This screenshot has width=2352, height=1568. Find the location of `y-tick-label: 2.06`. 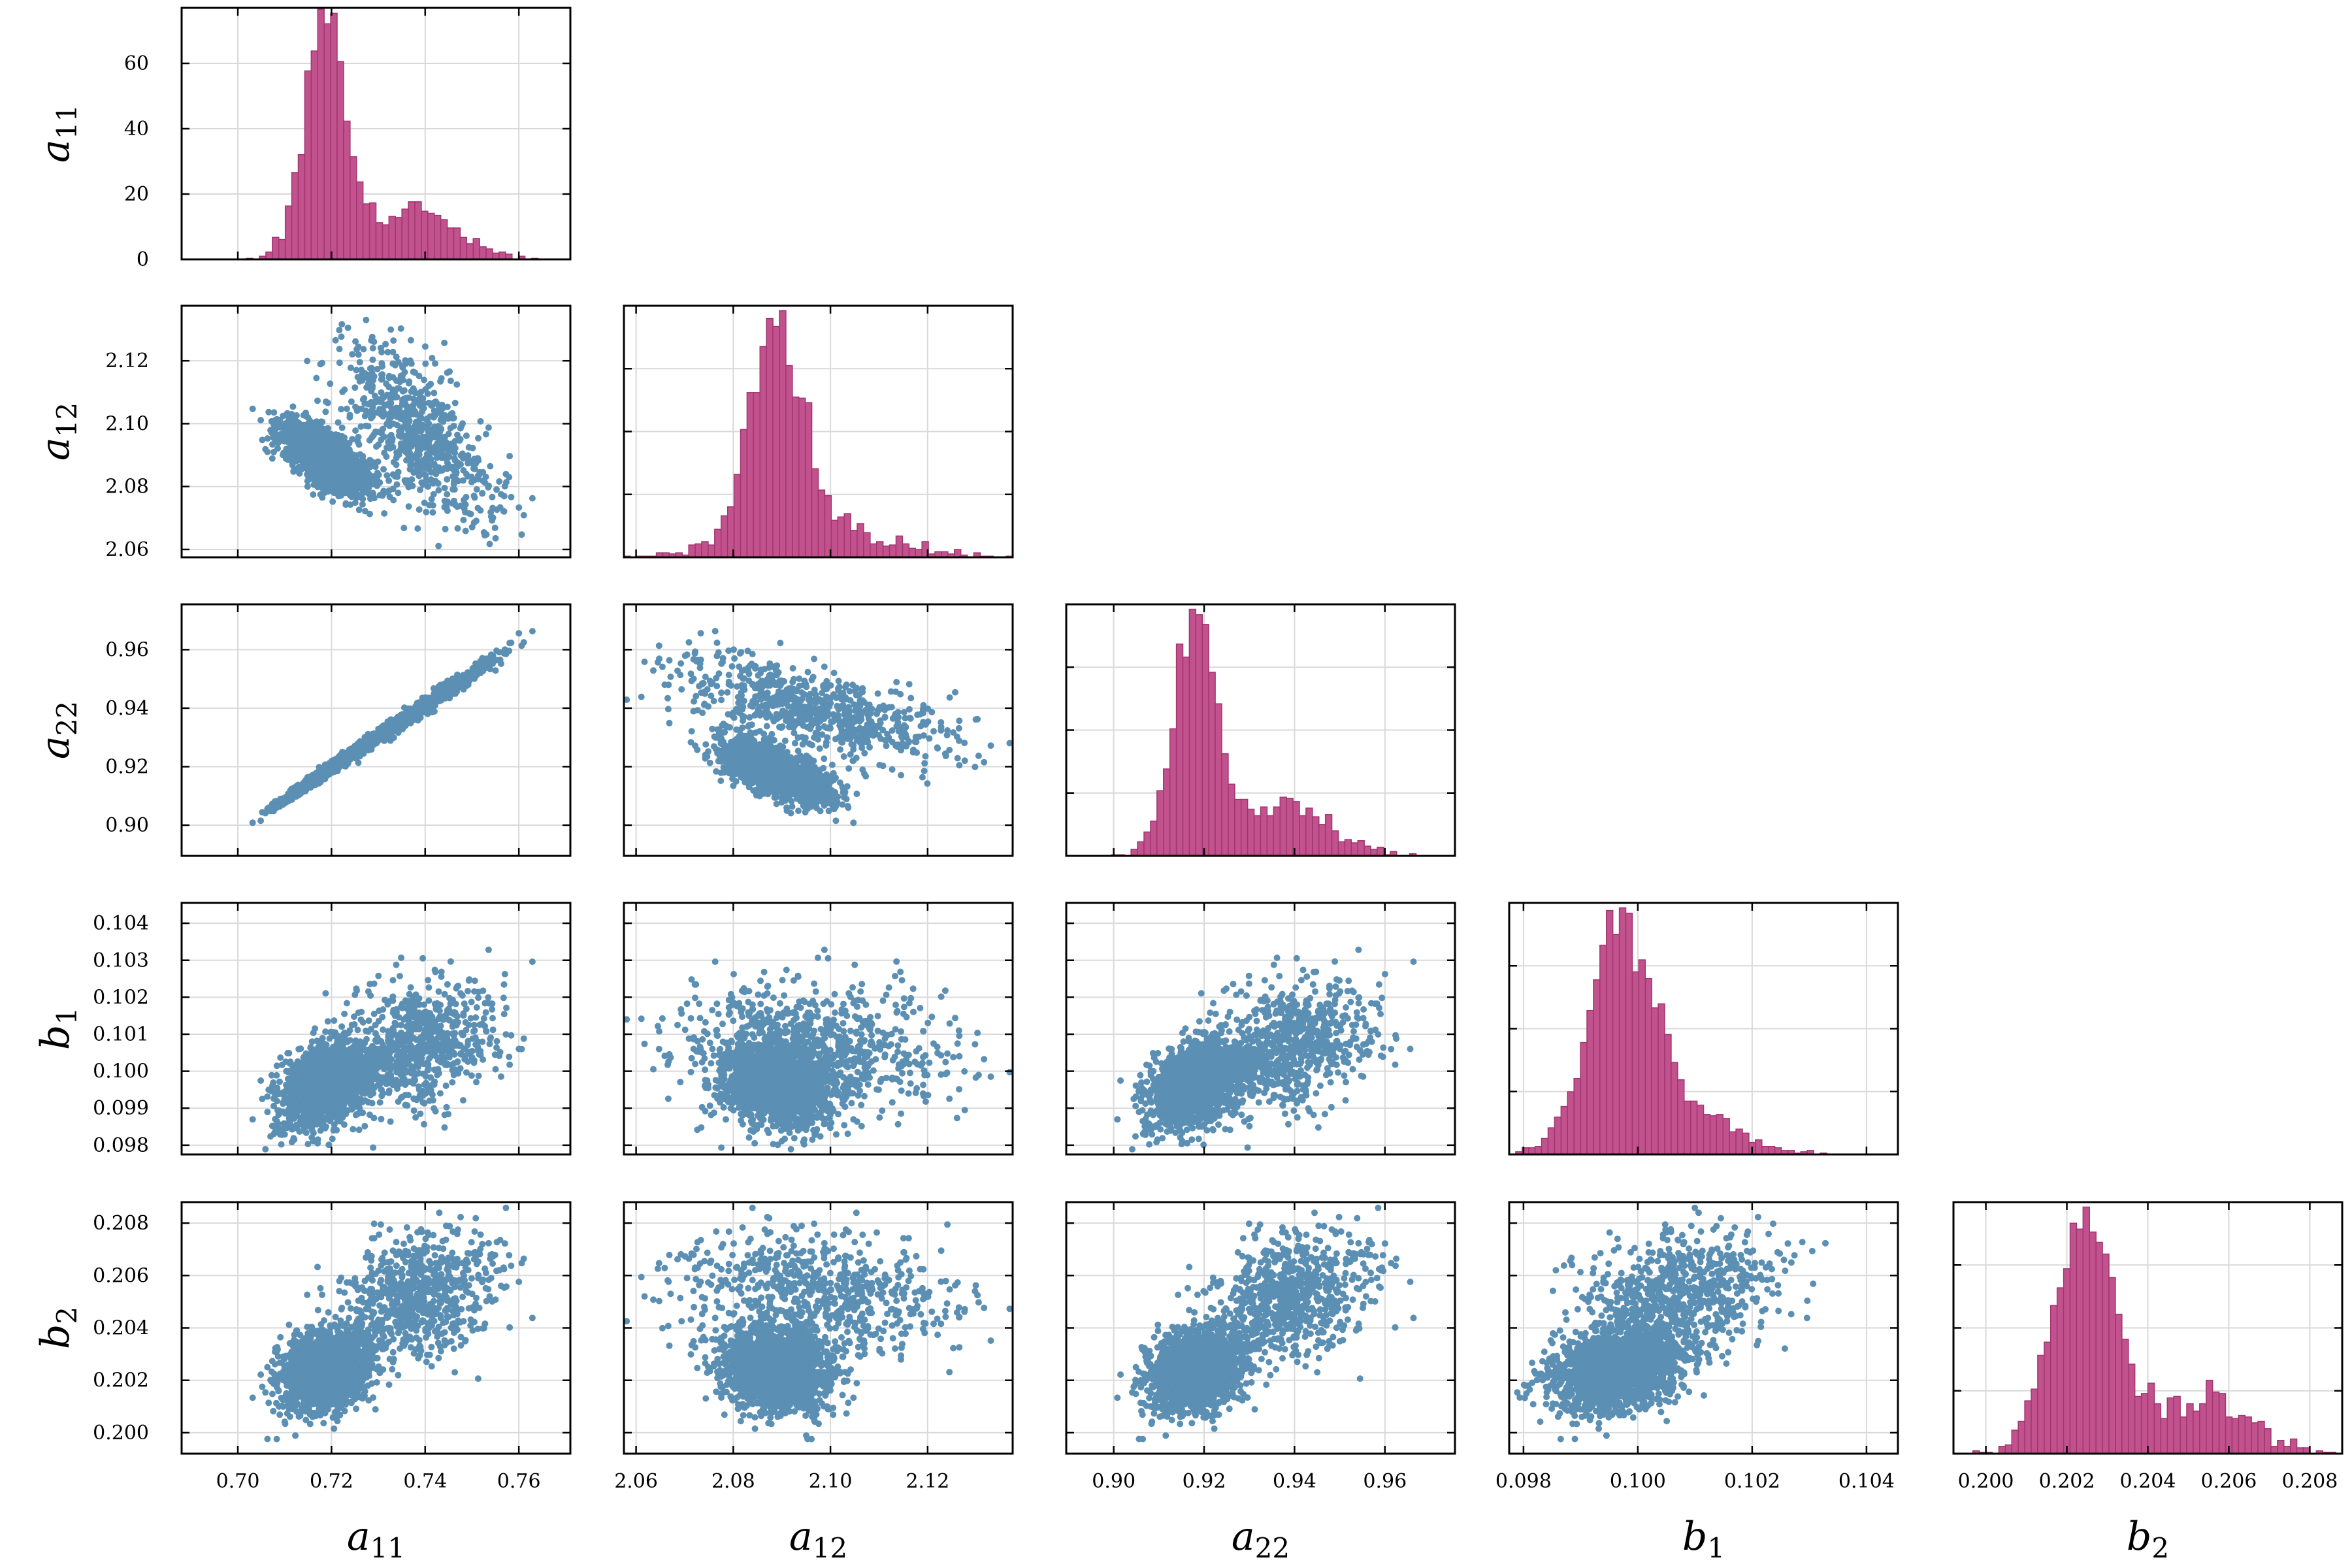

y-tick-label: 2.06 is located at coordinates (127, 549).